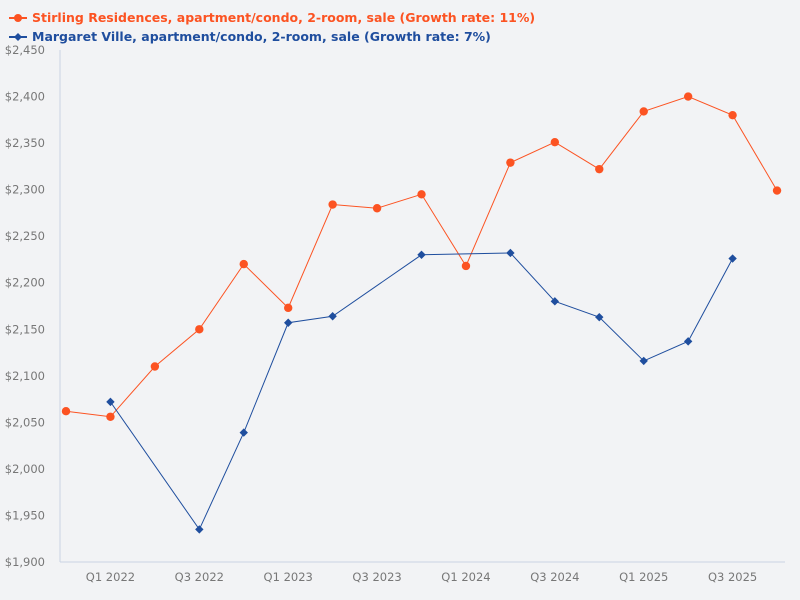  Describe the element at coordinates (25, 97) in the screenshot. I see `y-tick-label: $2,400` at that location.